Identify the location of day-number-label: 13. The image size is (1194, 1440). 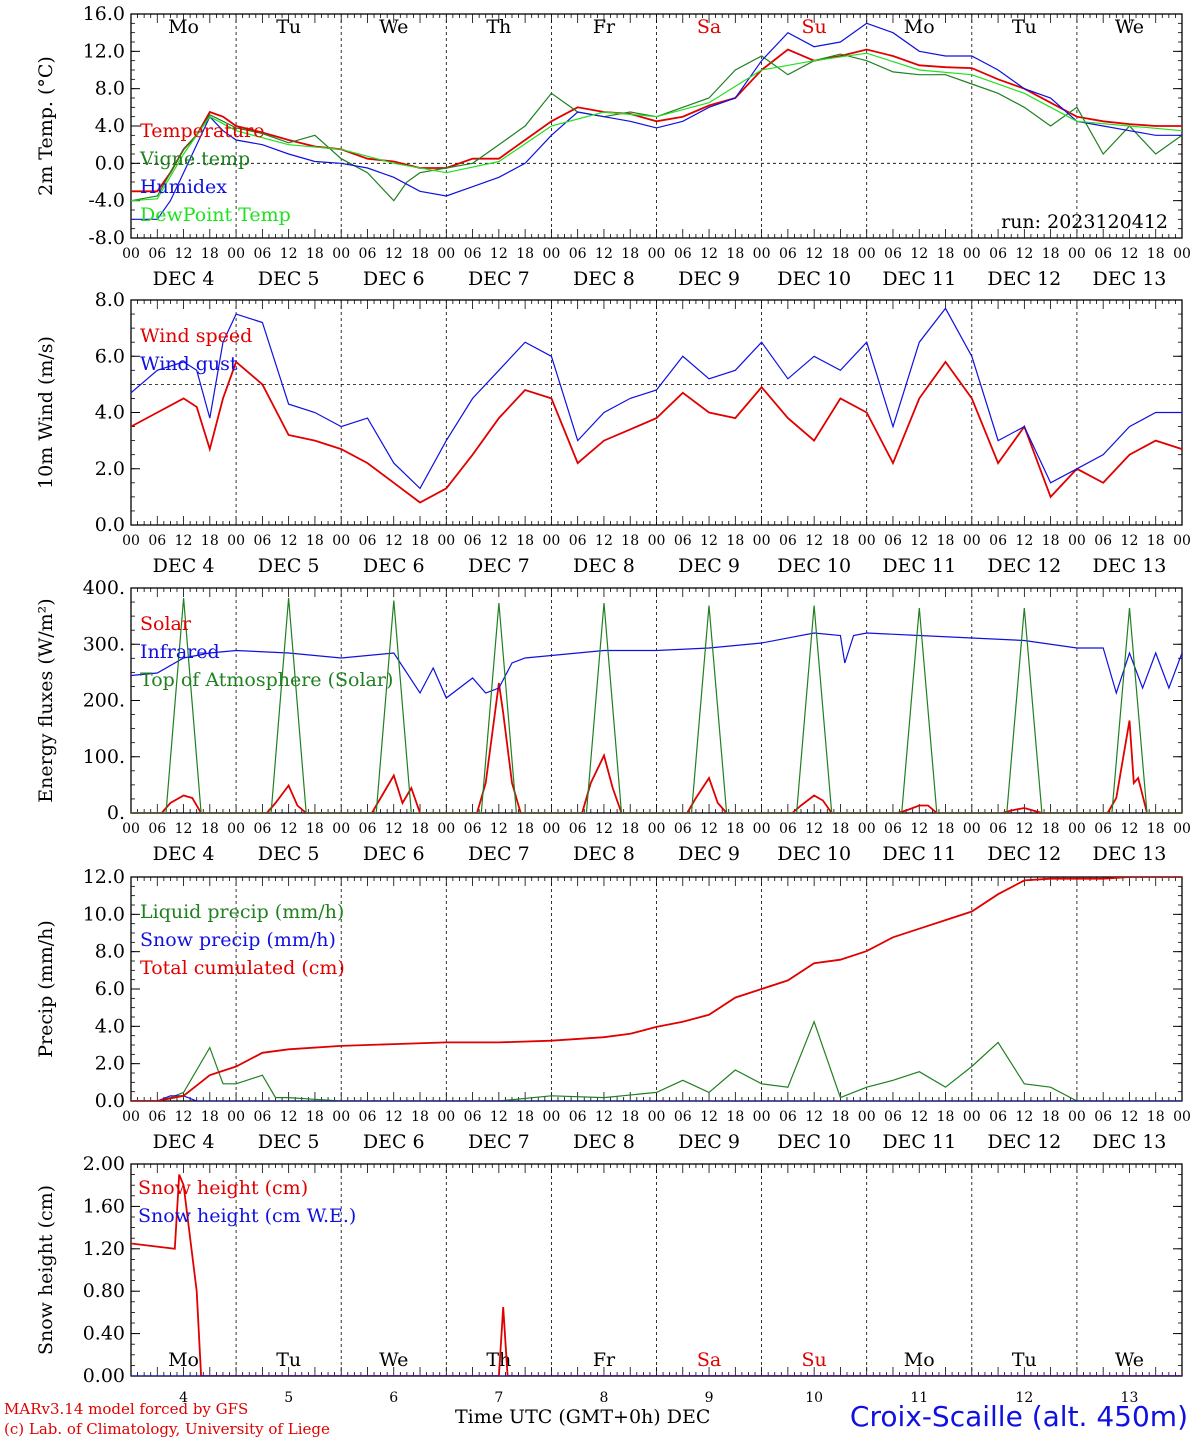
(1130, 1398).